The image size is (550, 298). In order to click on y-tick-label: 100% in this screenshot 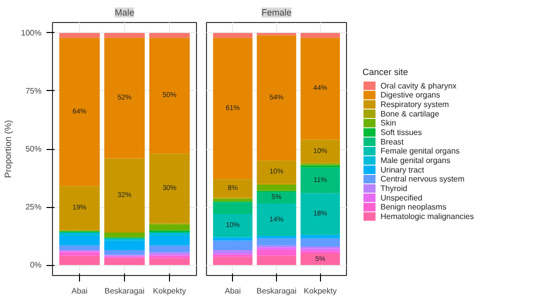, I will do `click(31, 33)`.